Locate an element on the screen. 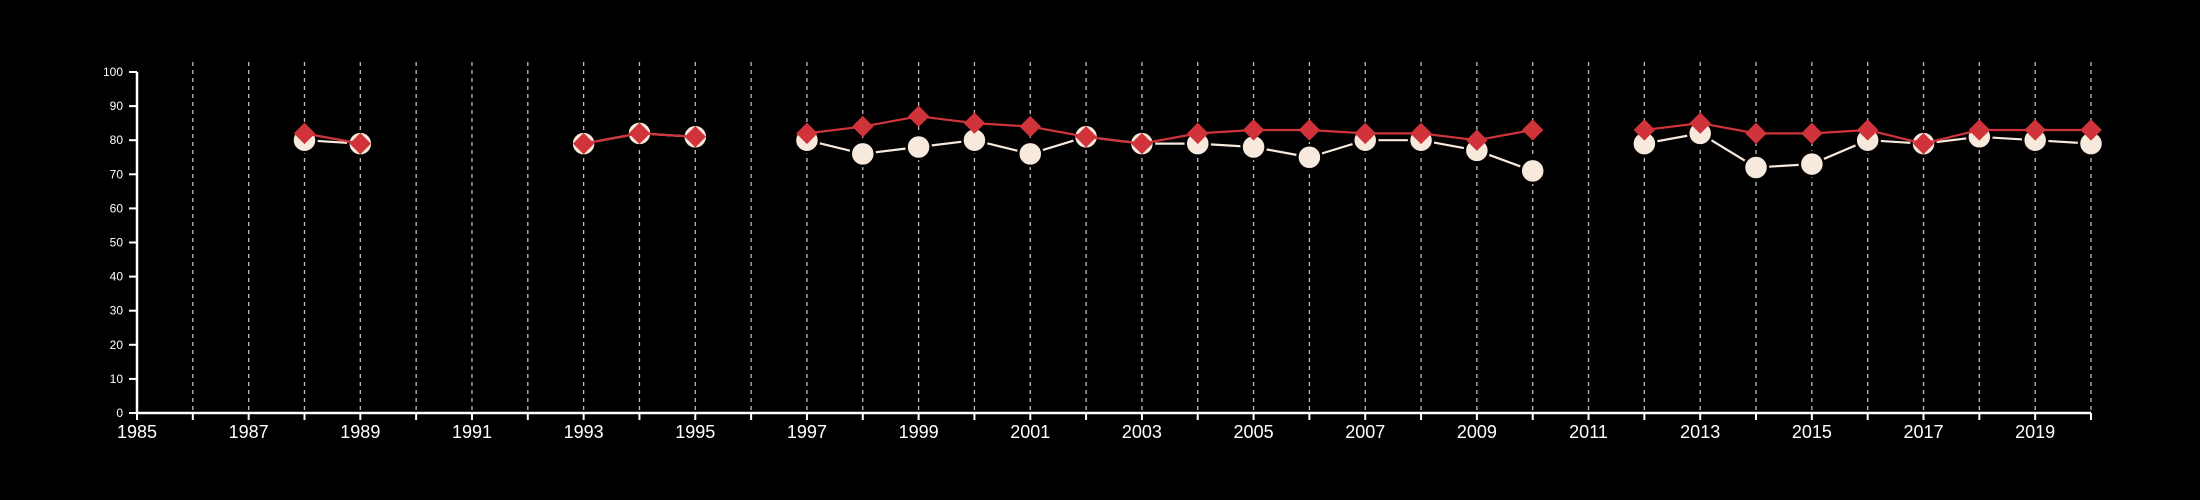 This screenshot has height=500, width=2200. y-tick-label-10: 10 is located at coordinates (117, 379).